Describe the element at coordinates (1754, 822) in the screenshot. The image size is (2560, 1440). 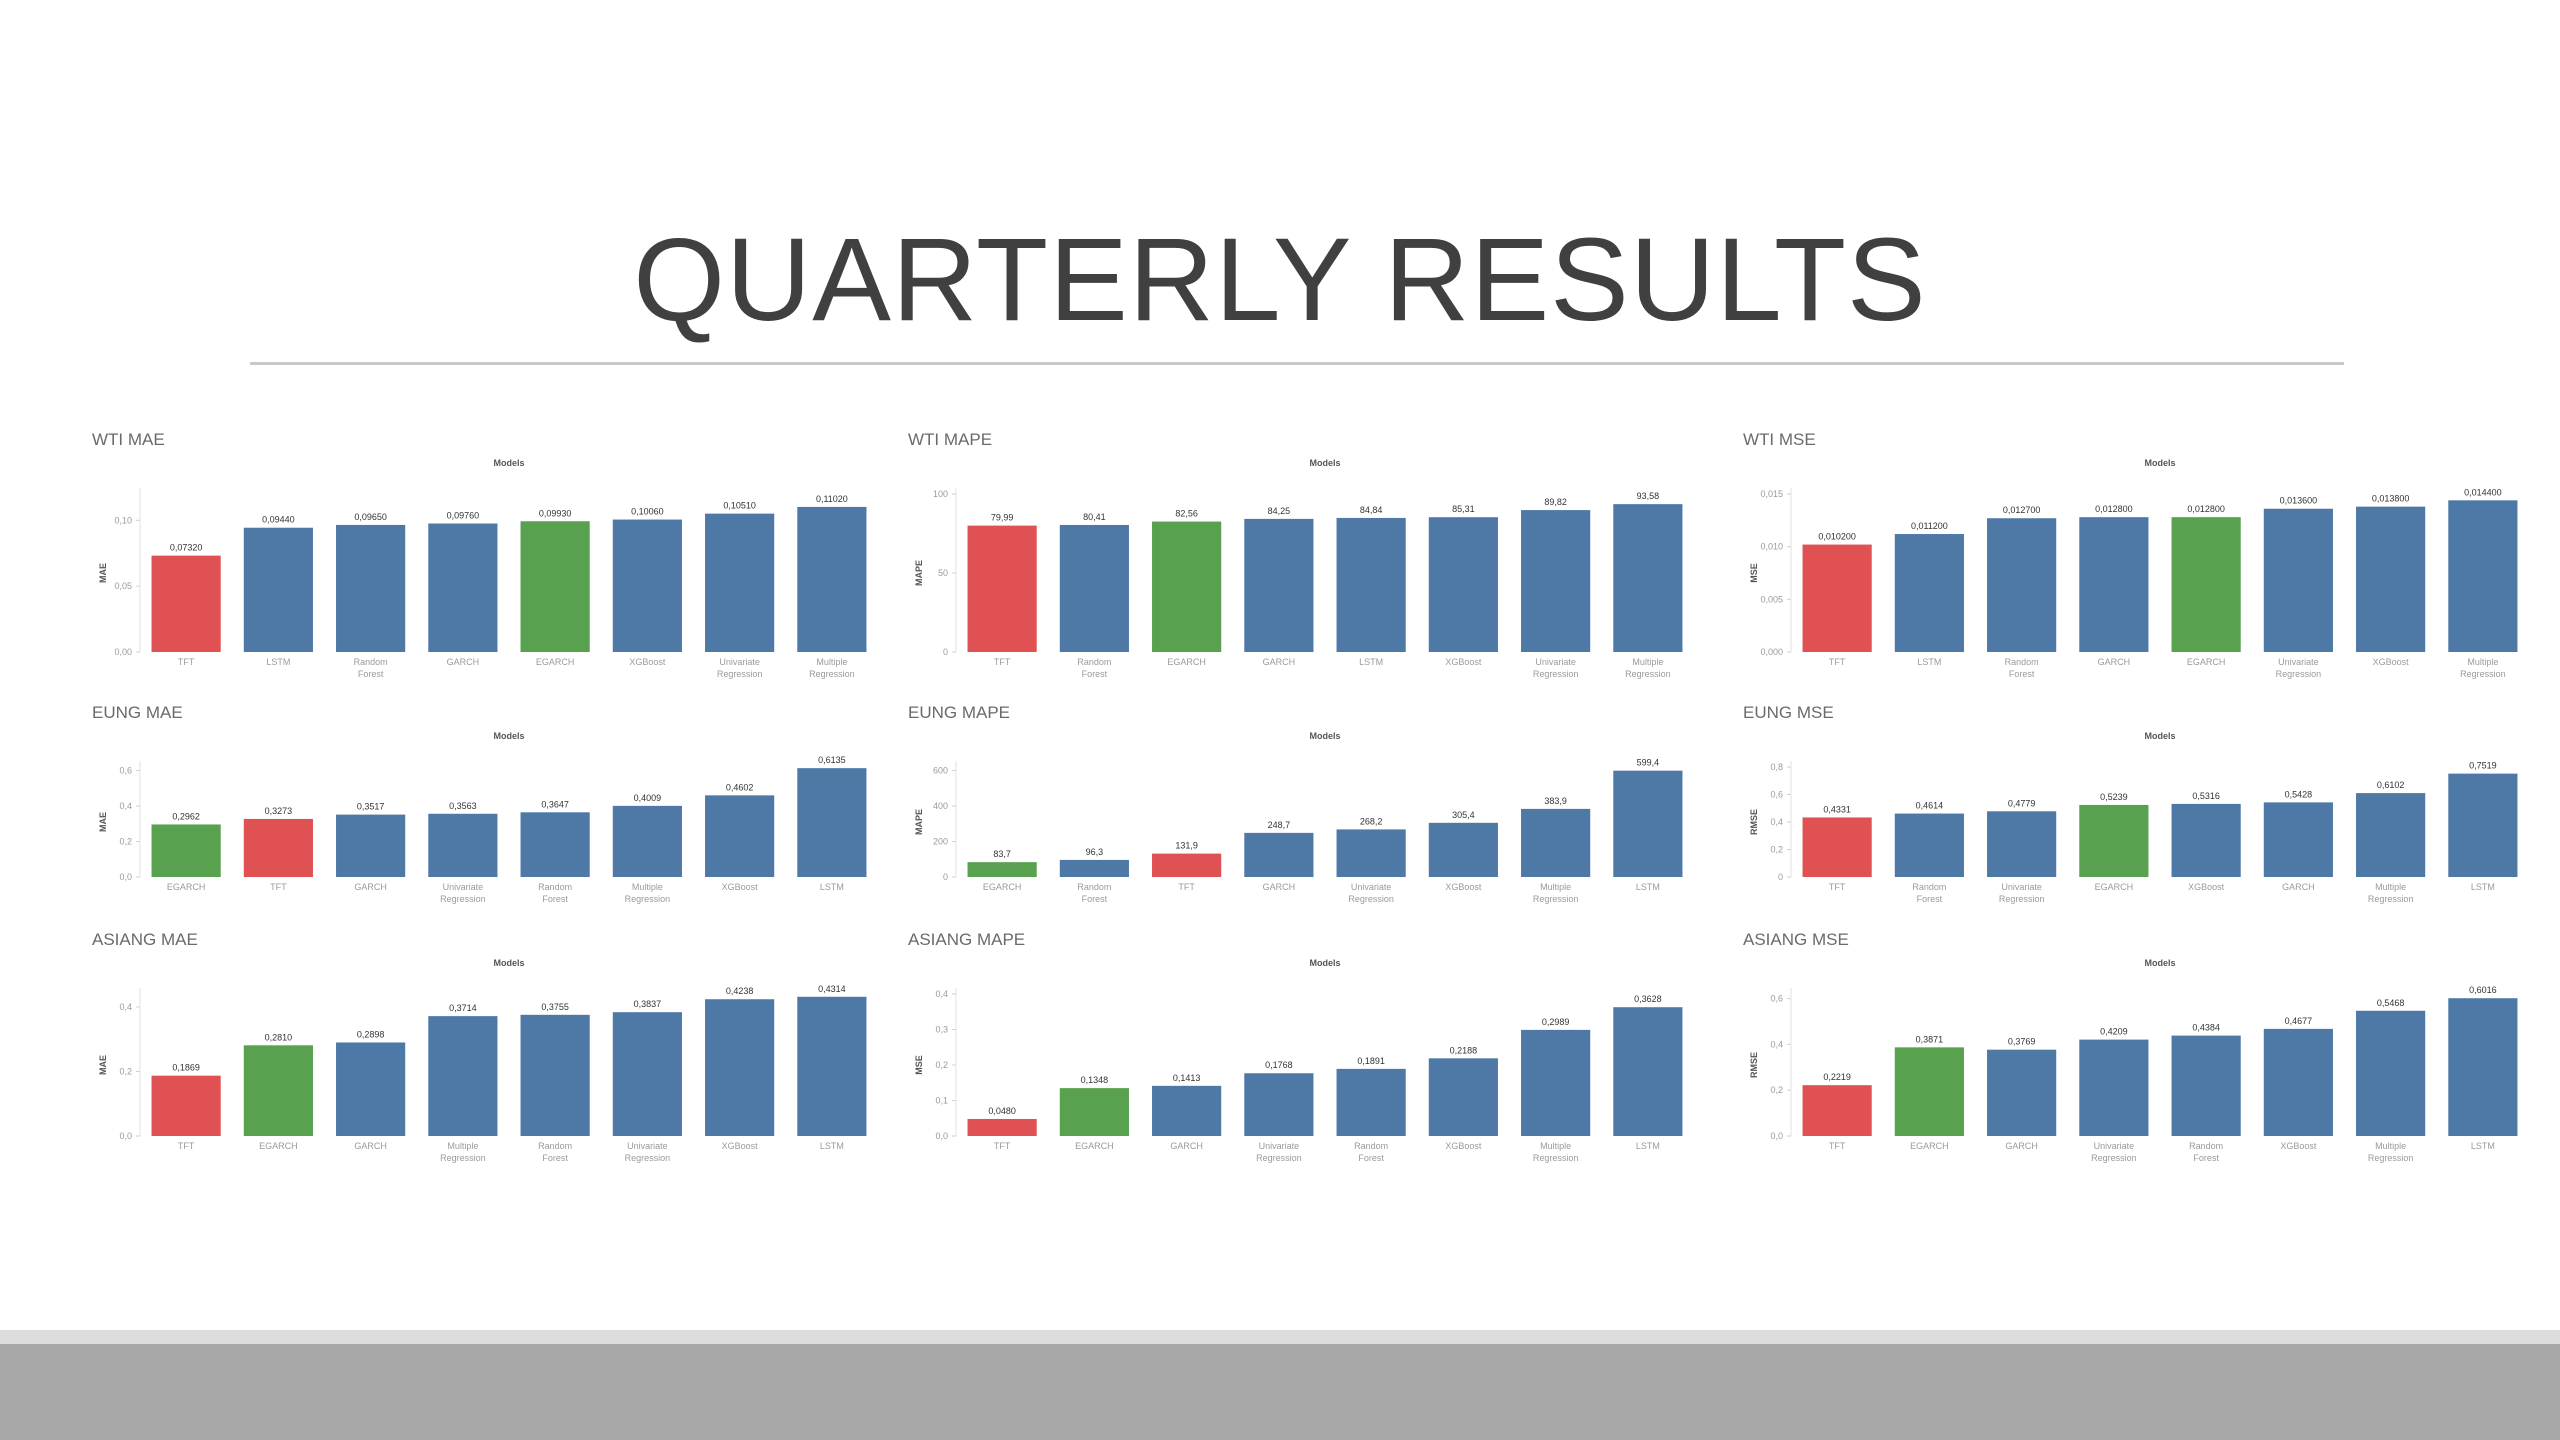
I see `y-axis-title: RMSE` at that location.